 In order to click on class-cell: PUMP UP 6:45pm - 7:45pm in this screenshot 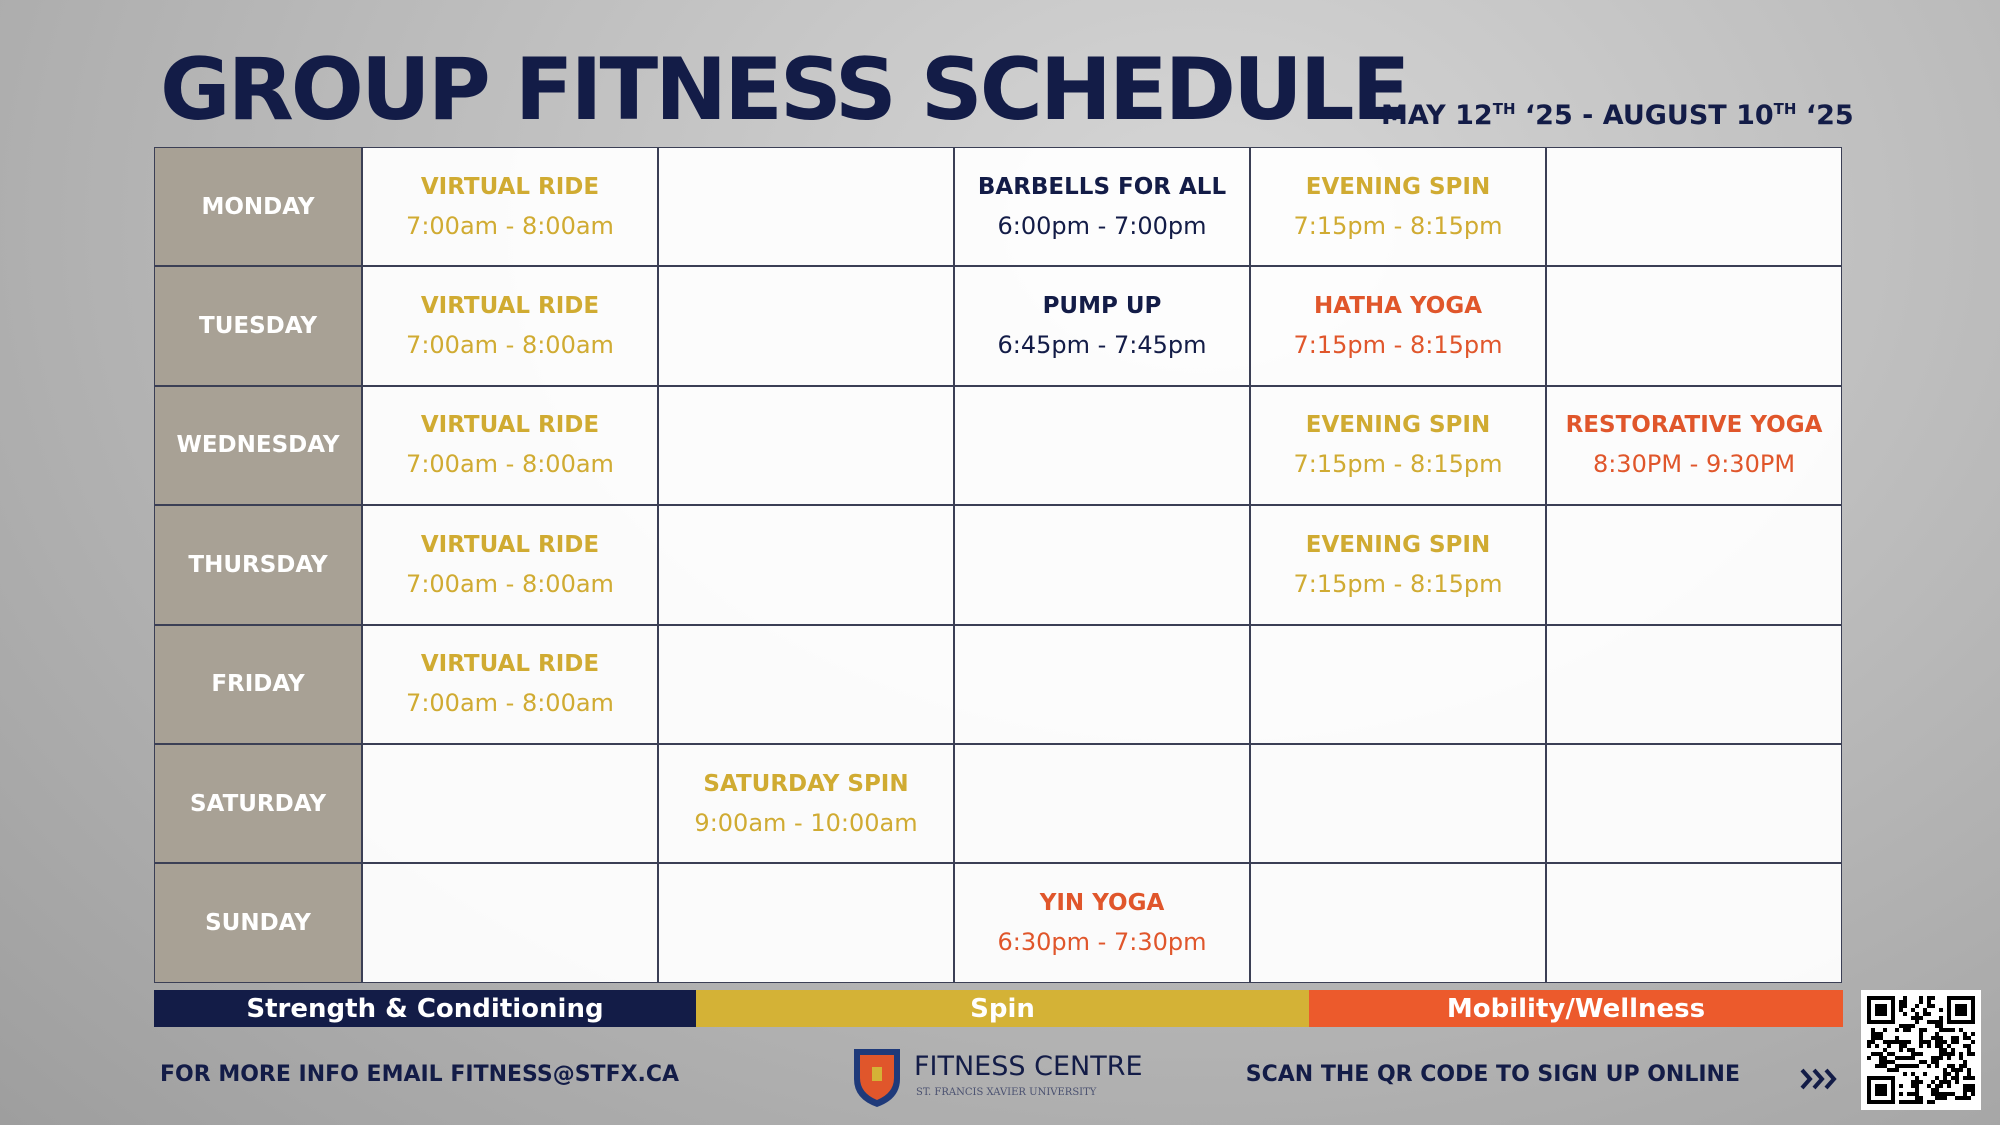, I will do `click(1102, 326)`.